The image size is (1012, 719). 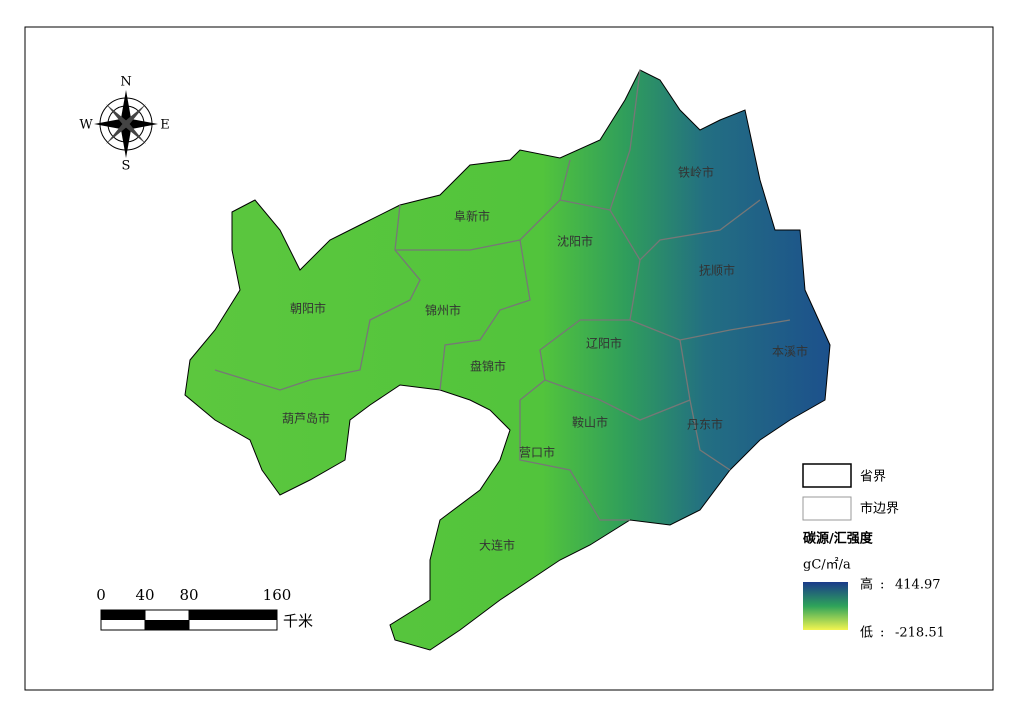 I want to click on legend-low-label: 低, so click(x=866, y=633).